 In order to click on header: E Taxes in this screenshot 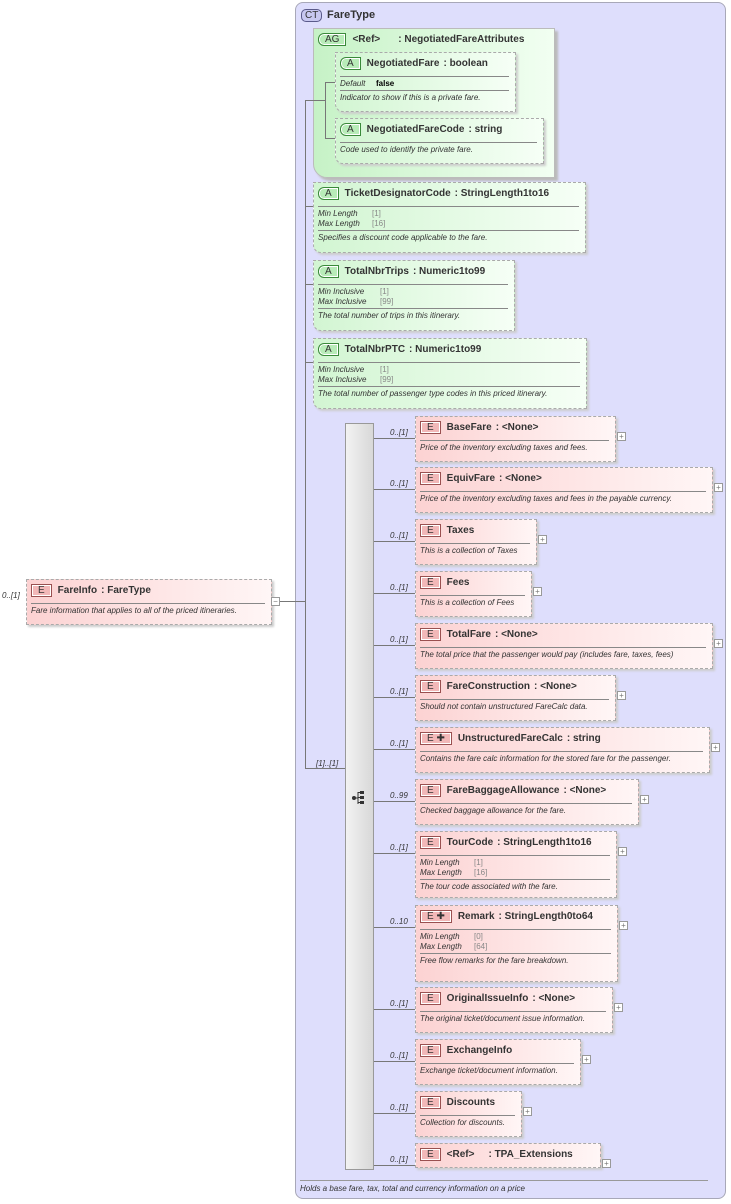, I will do `click(447, 530)`.